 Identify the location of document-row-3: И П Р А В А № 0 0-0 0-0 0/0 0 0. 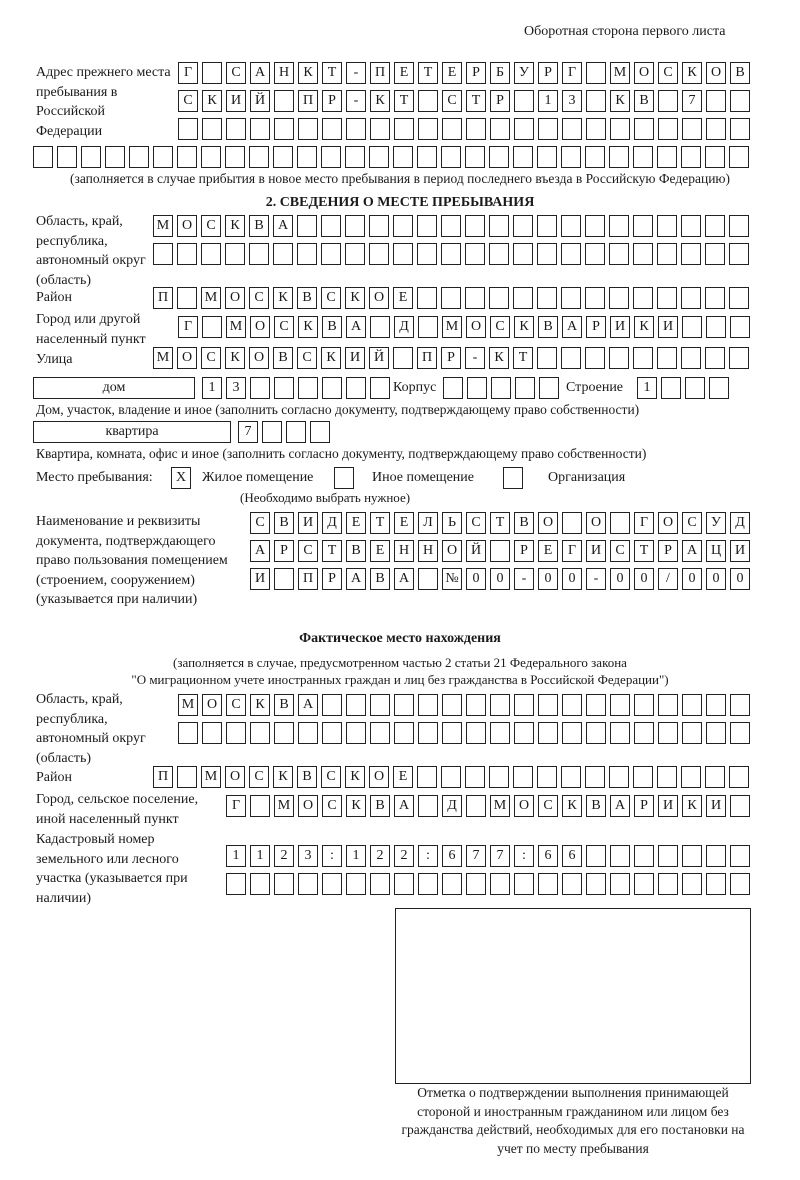
(502, 579).